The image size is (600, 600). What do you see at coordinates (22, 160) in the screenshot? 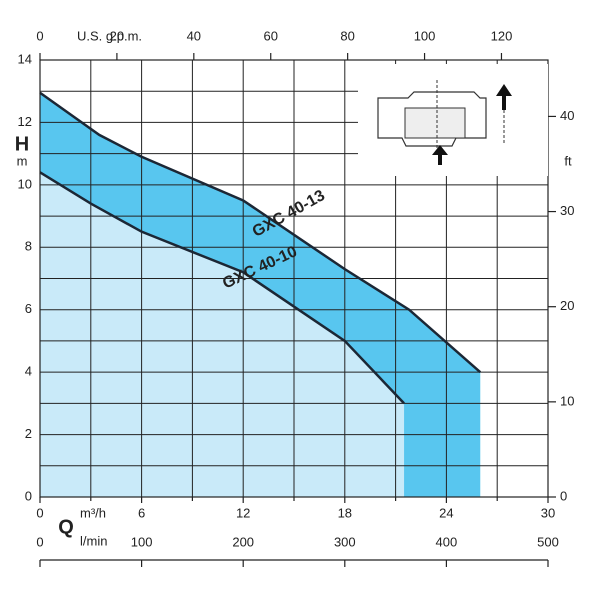
I see `y-unit: m` at bounding box center [22, 160].